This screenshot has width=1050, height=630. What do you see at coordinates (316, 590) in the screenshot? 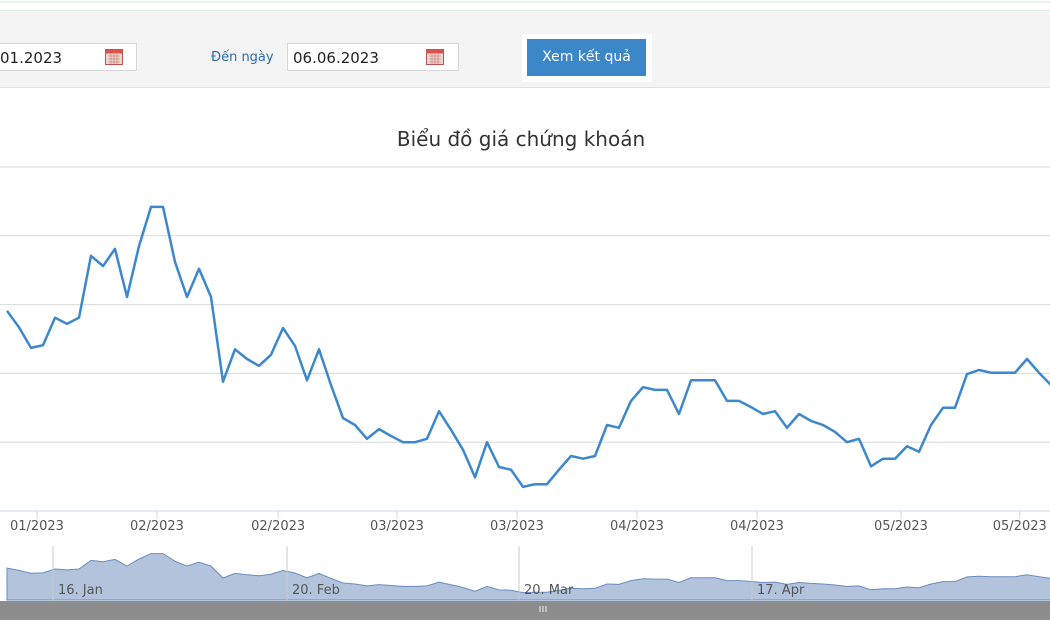
I see `navigator-label: 20. Feb` at bounding box center [316, 590].